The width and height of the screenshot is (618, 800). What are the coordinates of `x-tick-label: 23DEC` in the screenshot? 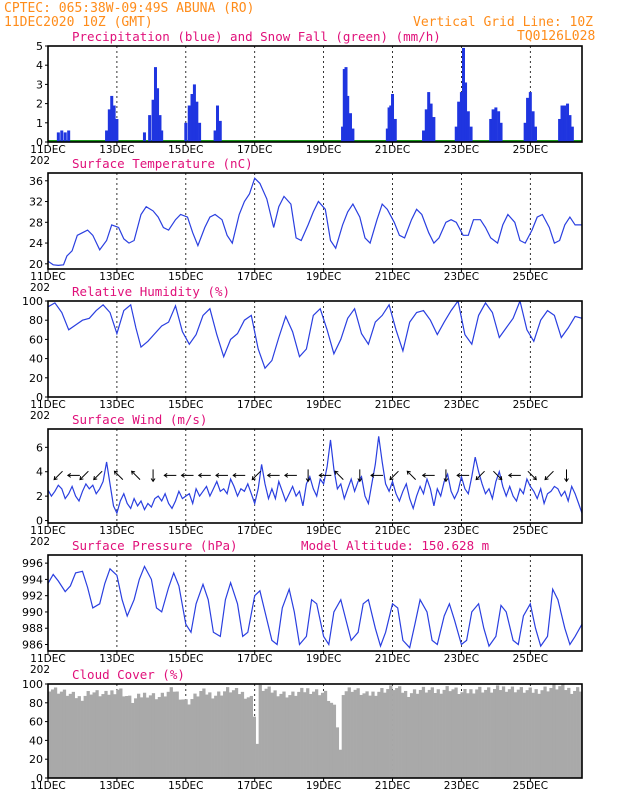 It's located at (461, 405).